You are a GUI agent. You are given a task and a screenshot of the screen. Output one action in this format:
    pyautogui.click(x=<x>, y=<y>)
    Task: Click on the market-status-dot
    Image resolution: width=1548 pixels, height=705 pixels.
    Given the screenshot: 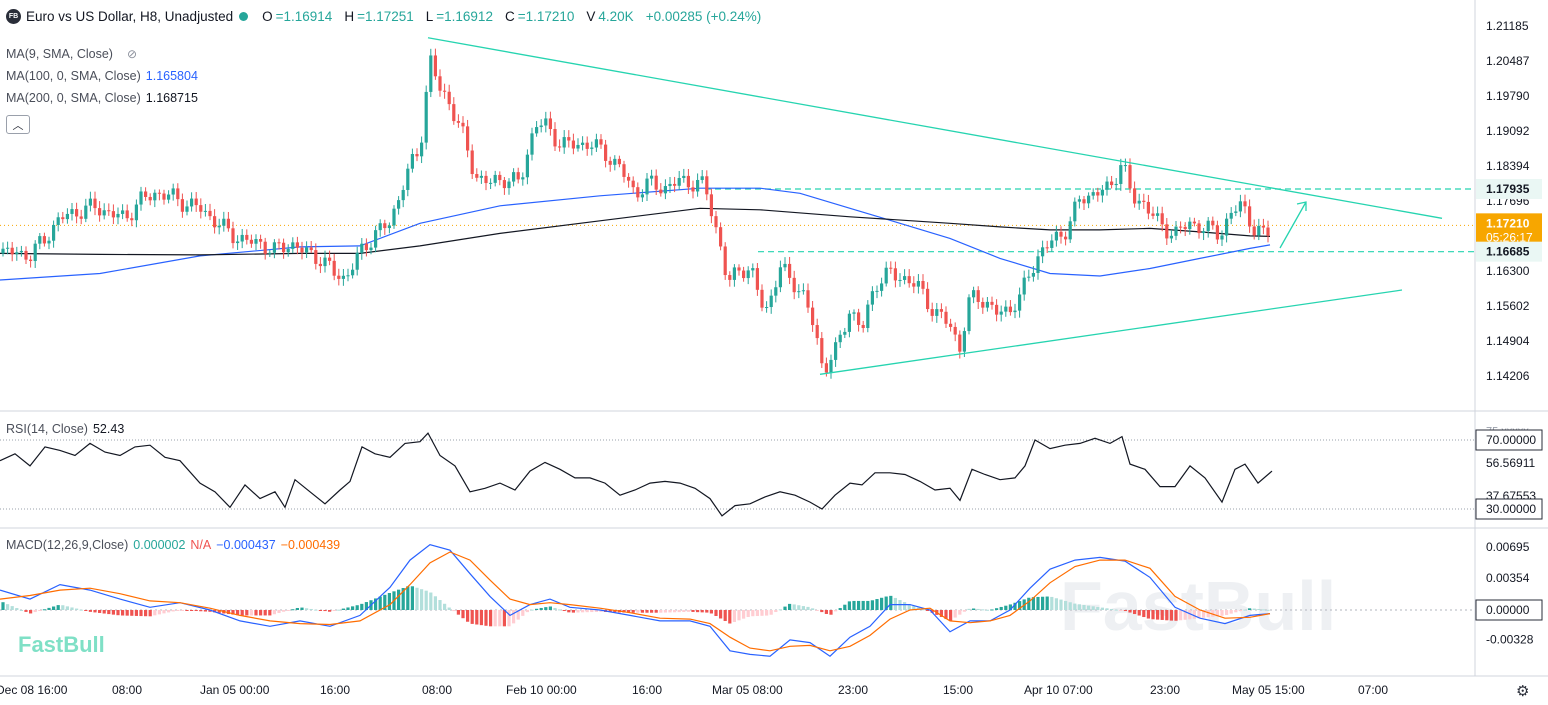 What is the action you would take?
    pyautogui.click(x=244, y=16)
    